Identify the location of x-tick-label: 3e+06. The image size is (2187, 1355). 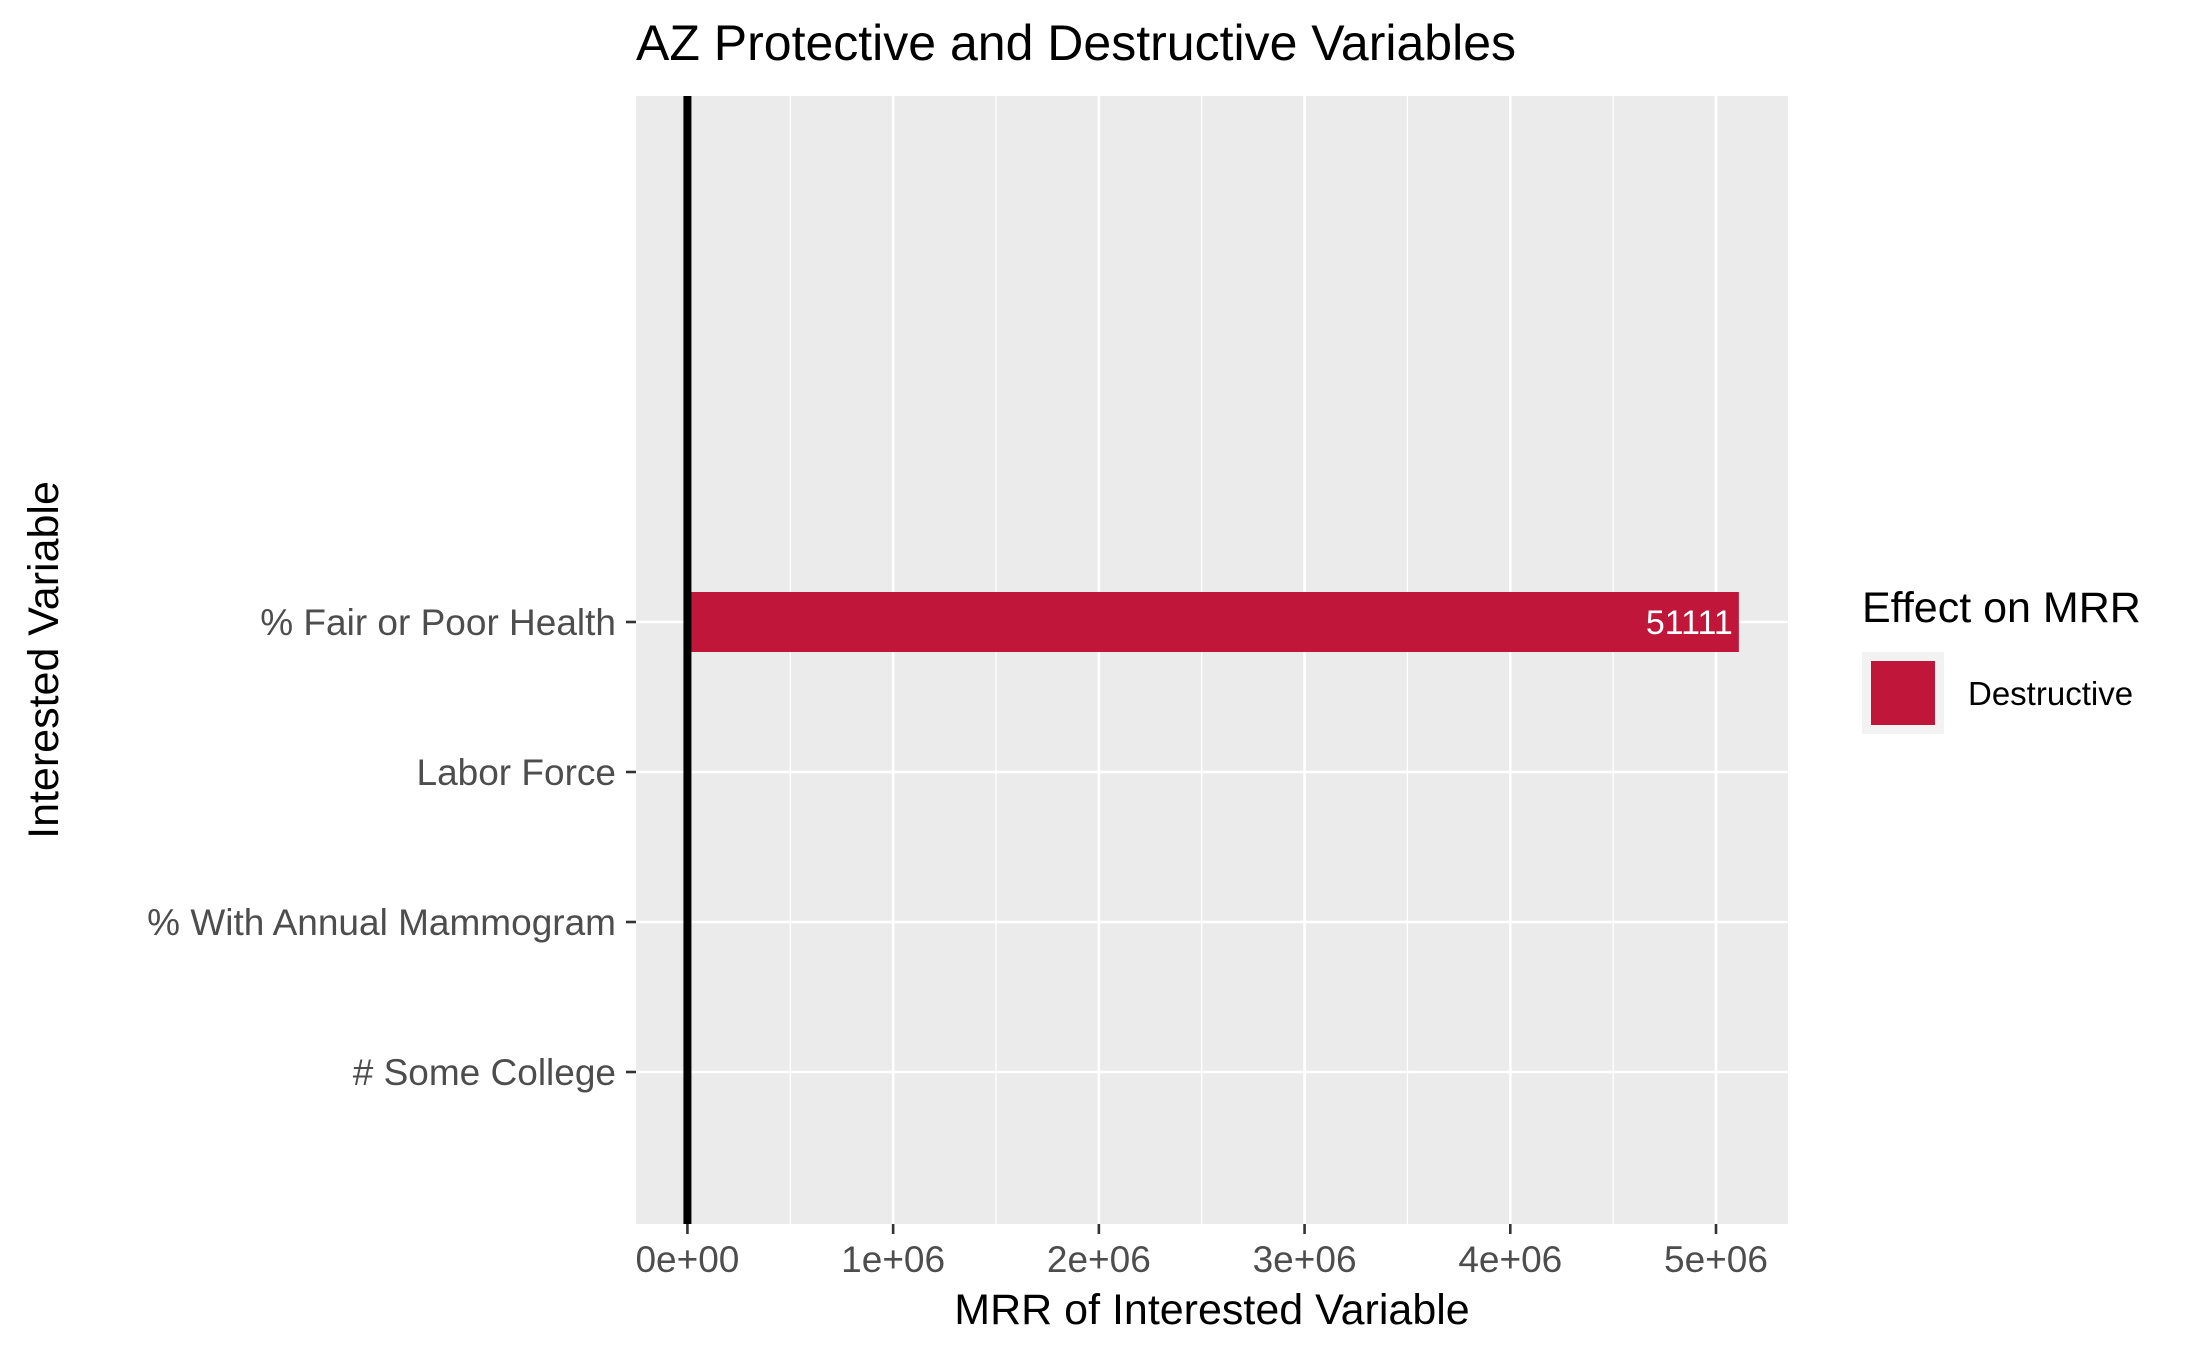
(1305, 1259).